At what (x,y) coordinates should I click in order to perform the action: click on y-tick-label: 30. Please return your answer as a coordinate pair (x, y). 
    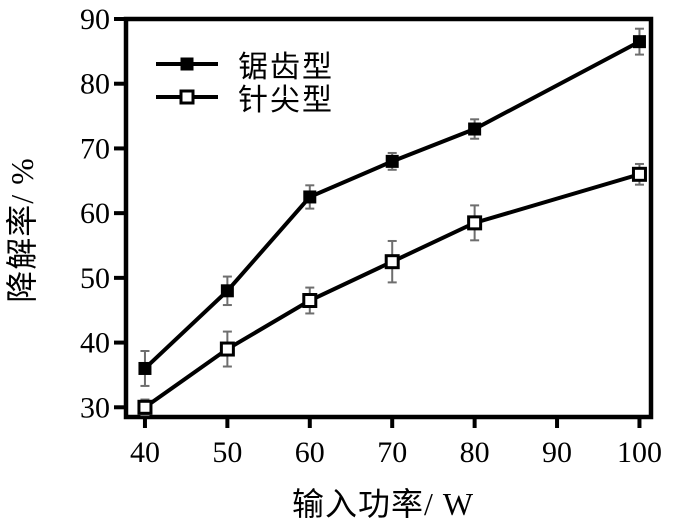
    Looking at the image, I should click on (95, 407).